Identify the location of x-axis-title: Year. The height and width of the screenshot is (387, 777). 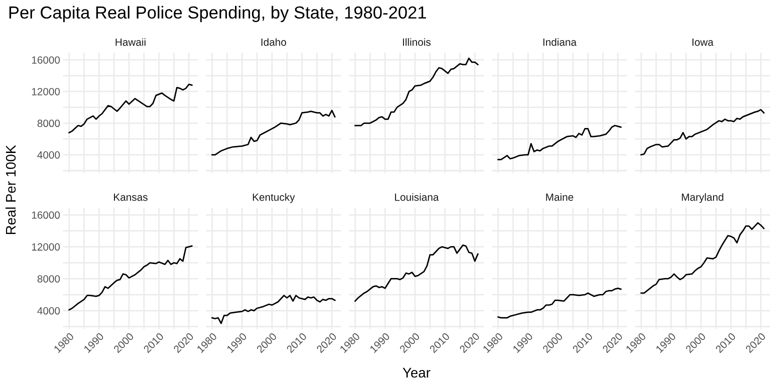
(416, 373).